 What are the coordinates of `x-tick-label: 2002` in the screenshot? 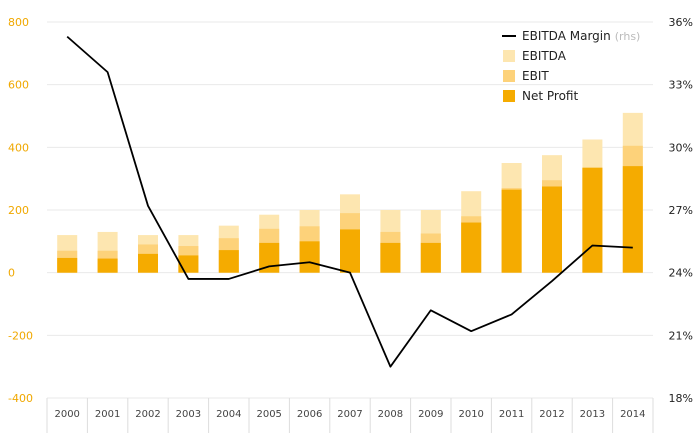 It's located at (147, 414).